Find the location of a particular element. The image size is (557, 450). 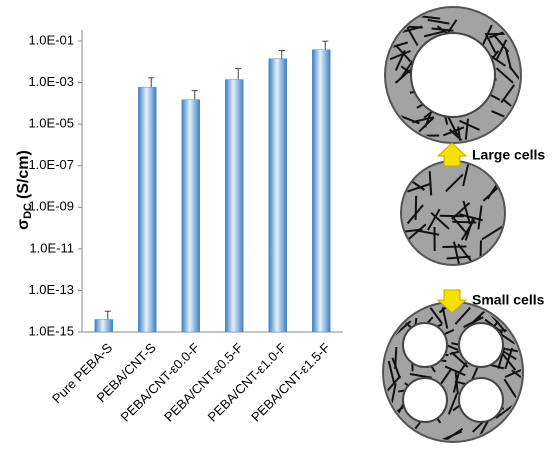

x-tick-label: PEBA/CNT-ε0.0-F is located at coordinates (160, 382).